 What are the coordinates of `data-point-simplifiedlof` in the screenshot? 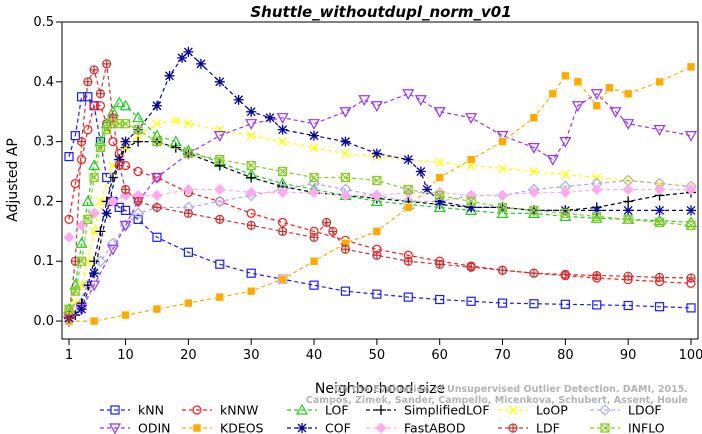 It's located at (112, 177).